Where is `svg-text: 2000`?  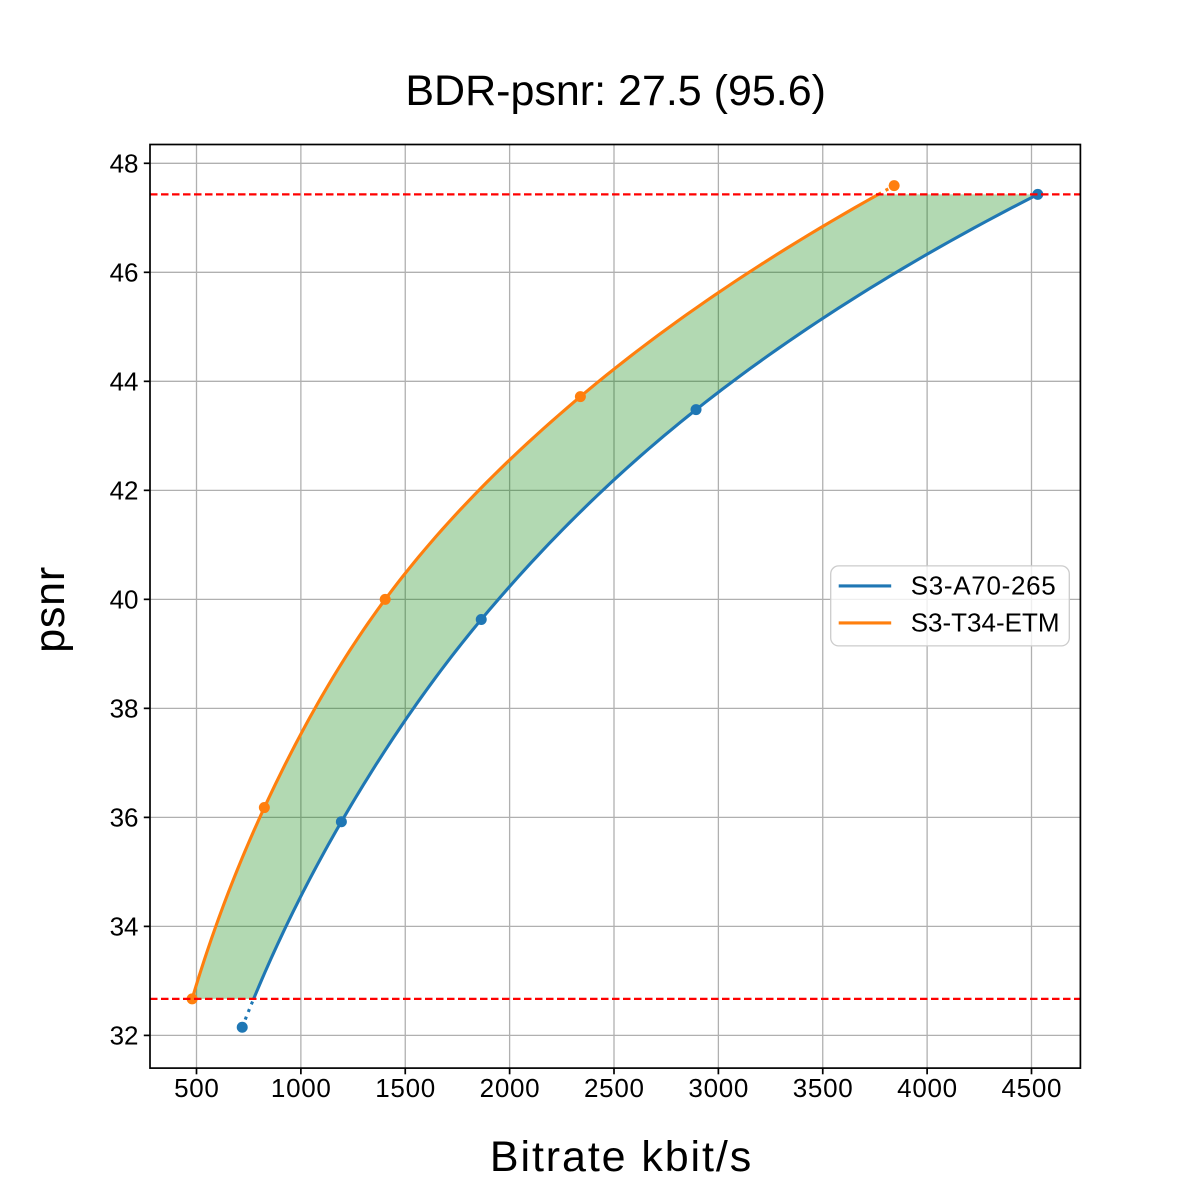 svg-text: 2000 is located at coordinates (510, 1088).